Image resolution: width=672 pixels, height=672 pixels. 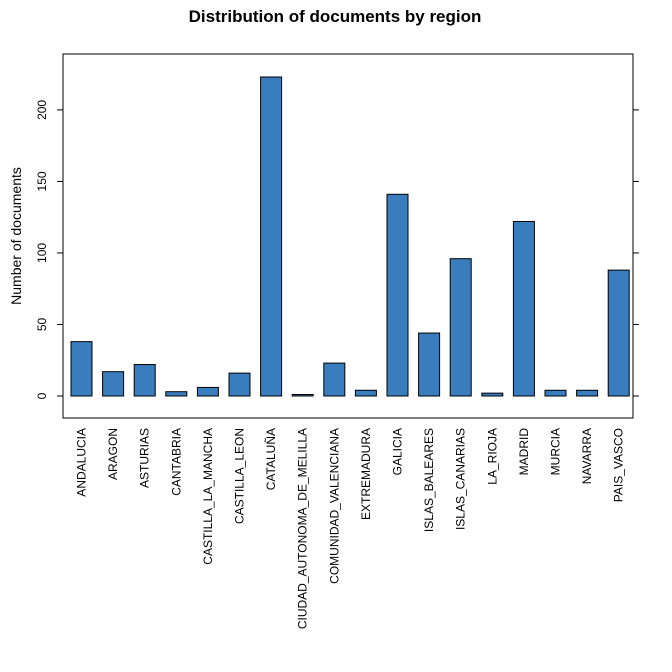 What do you see at coordinates (524, 452) in the screenshot?
I see `x-tick-label: MADRID` at bounding box center [524, 452].